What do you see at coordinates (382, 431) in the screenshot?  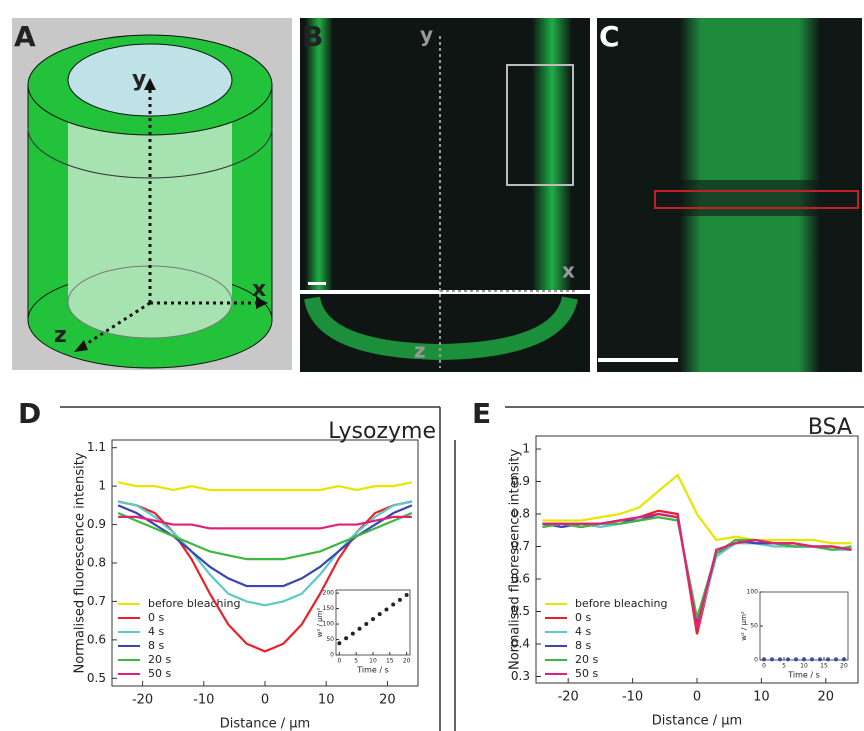 I see `chart-title: Lysozyme` at bounding box center [382, 431].